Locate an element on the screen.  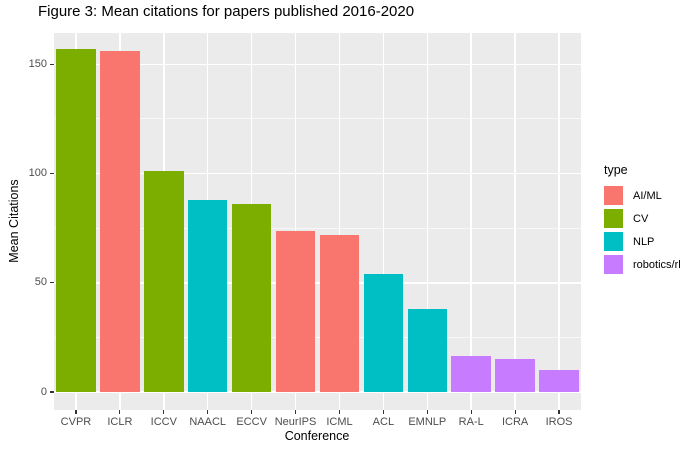
y-tick-label: 100 is located at coordinates (37, 173).